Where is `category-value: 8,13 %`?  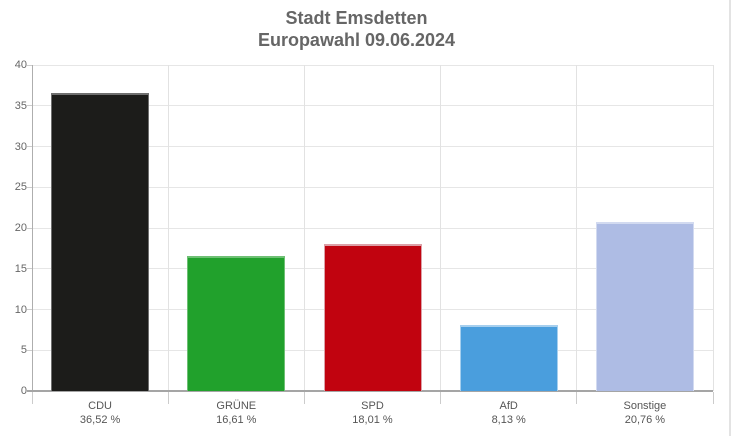 category-value: 8,13 % is located at coordinates (508, 420).